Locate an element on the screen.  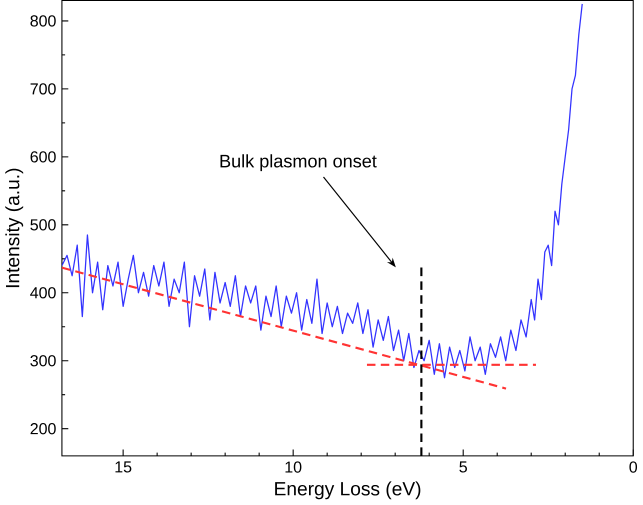
y-tick-label: 400 is located at coordinates (43, 293).